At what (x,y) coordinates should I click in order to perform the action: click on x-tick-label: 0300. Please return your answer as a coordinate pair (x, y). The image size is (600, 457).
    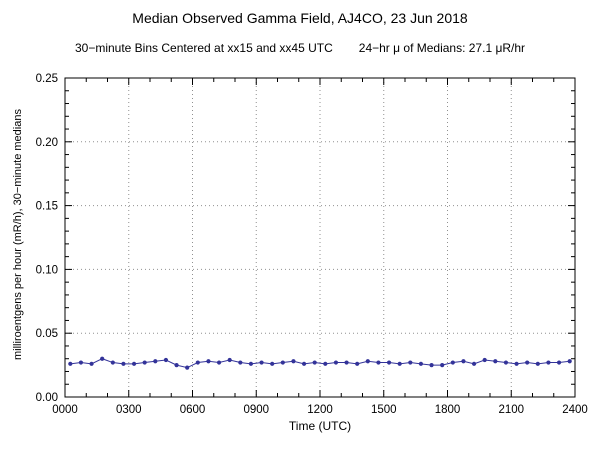
    Looking at the image, I should click on (129, 410).